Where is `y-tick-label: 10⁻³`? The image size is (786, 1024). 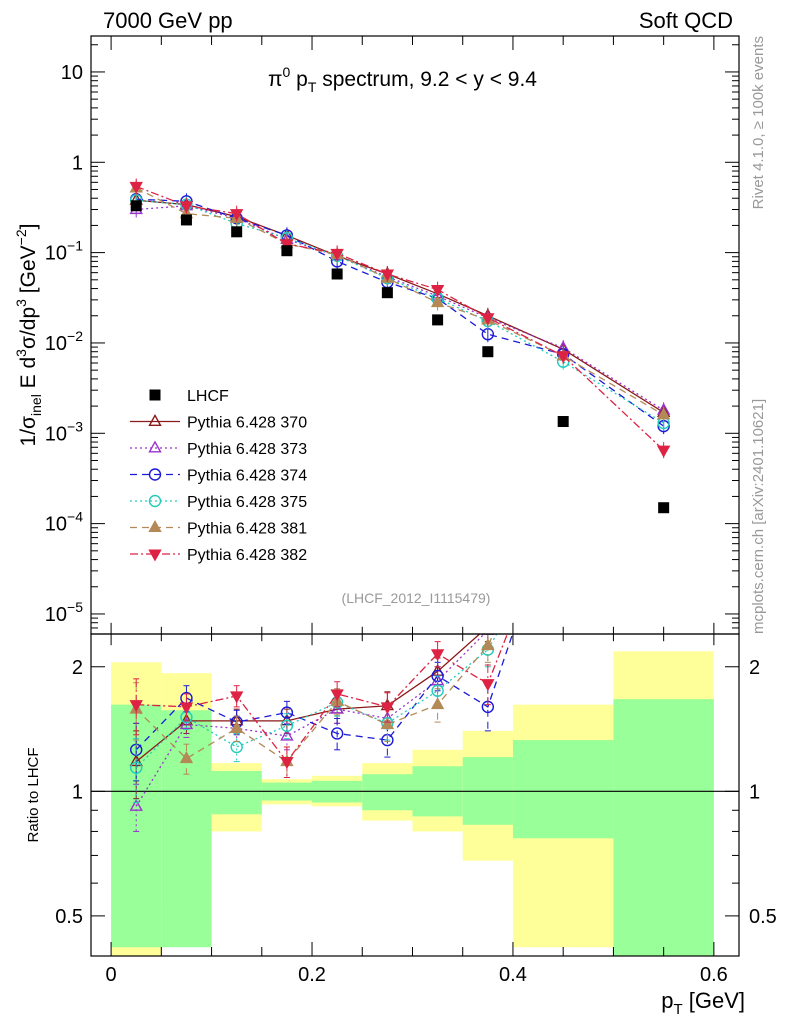
y-tick-label: 10⁻³ is located at coordinates (64, 431).